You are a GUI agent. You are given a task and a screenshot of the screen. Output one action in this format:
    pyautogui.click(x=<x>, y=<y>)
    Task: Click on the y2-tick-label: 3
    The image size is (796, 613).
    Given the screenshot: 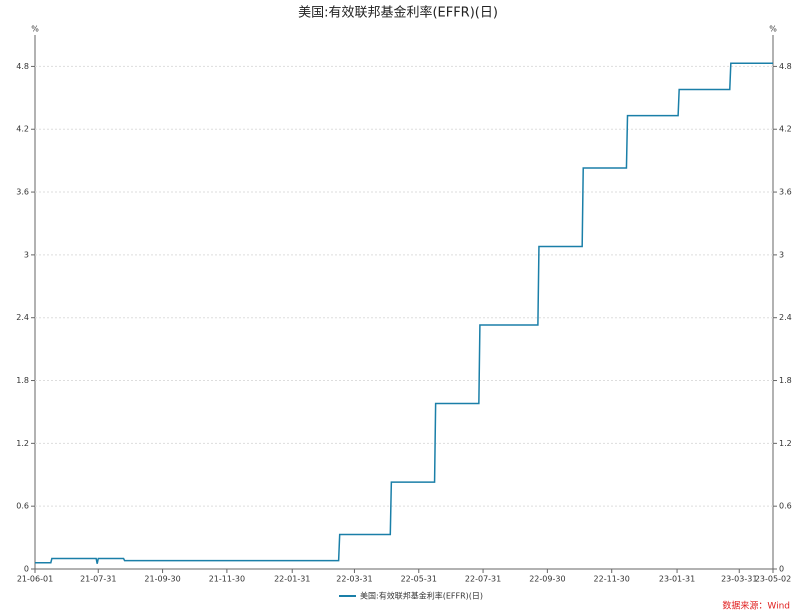 What is the action you would take?
    pyautogui.click(x=781, y=254)
    